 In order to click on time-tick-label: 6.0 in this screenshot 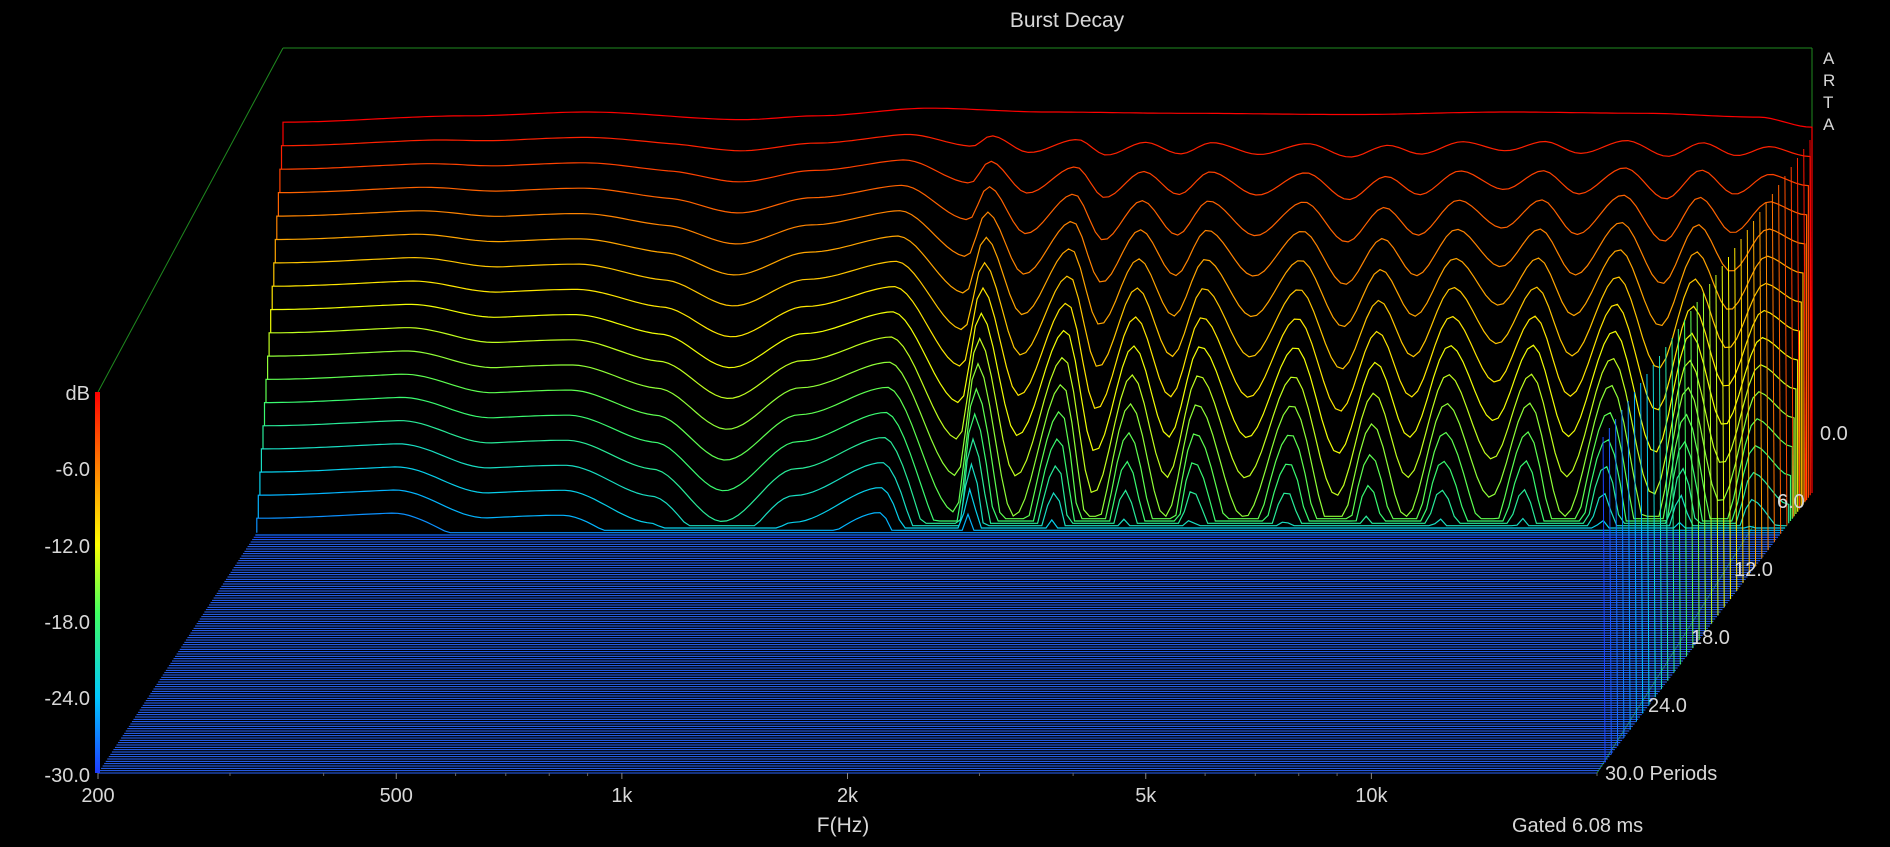, I will do `click(1791, 502)`.